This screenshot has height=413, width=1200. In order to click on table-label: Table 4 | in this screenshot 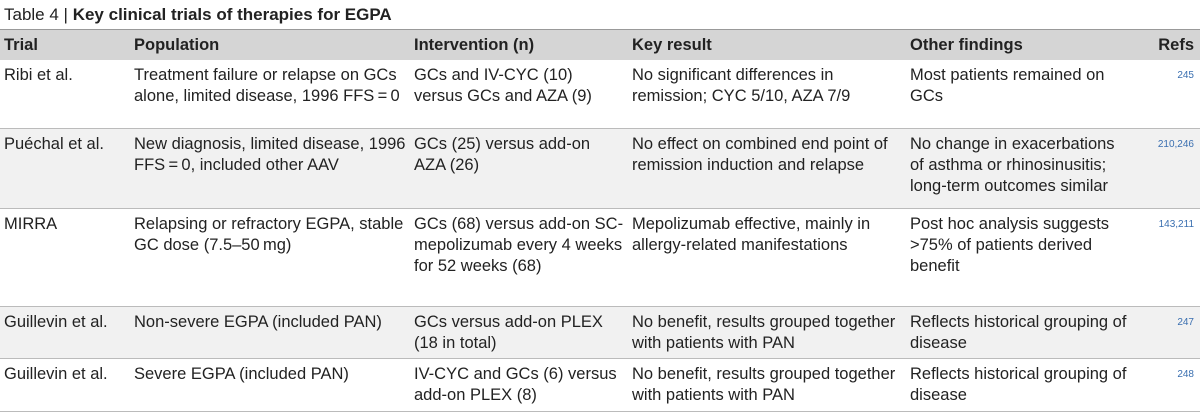, I will do `click(36, 14)`.